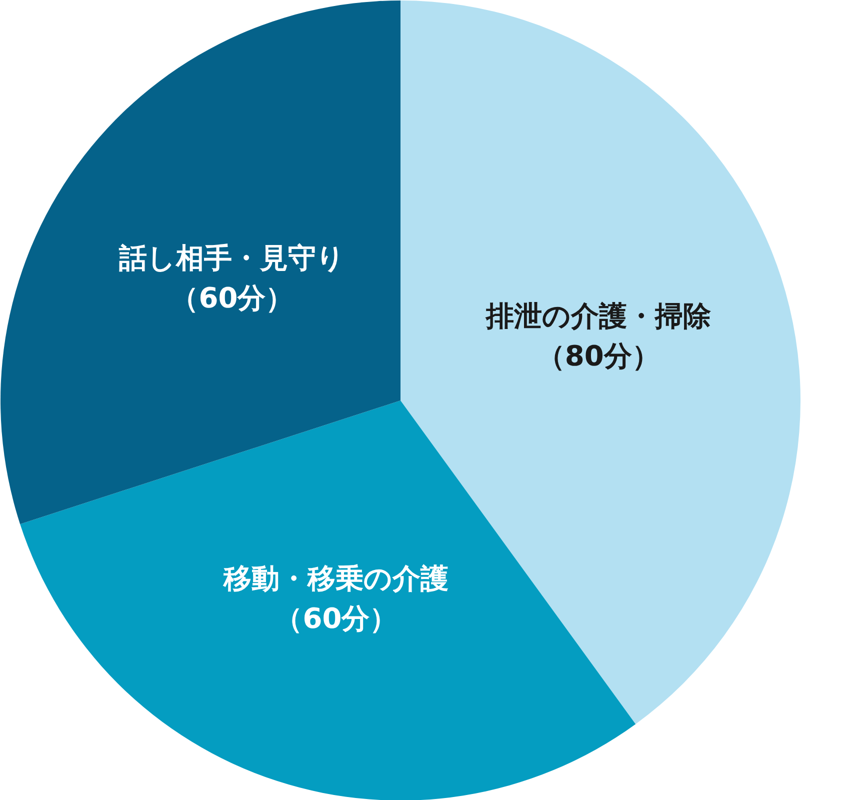 The width and height of the screenshot is (847, 800). Describe the element at coordinates (232, 258) in the screenshot. I see `slice-label: 話し相手・見守り` at that location.